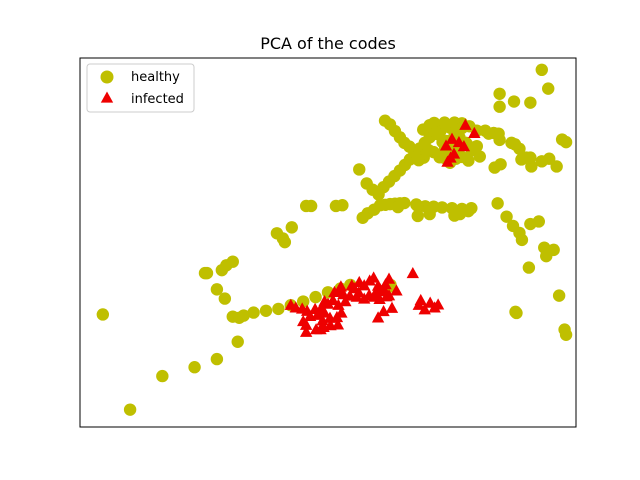 The width and height of the screenshot is (640, 480). Describe the element at coordinates (155, 77) in the screenshot. I see `legend-healthy-label: healthy` at that location.